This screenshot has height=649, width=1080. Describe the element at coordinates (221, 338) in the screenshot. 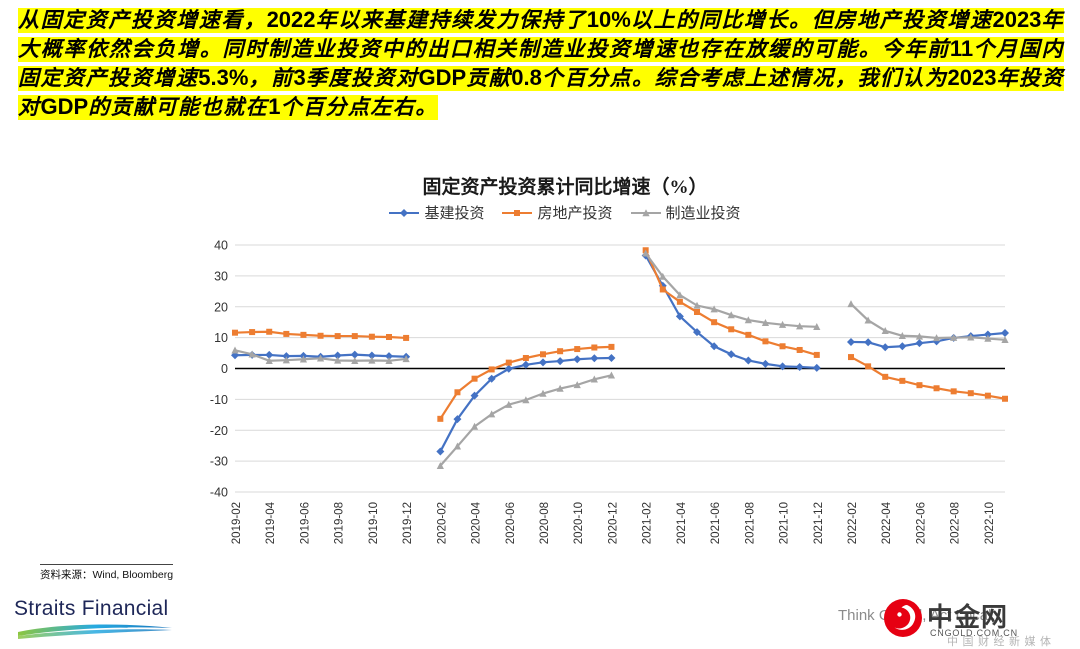

I see `svg-text: 10` at that location.